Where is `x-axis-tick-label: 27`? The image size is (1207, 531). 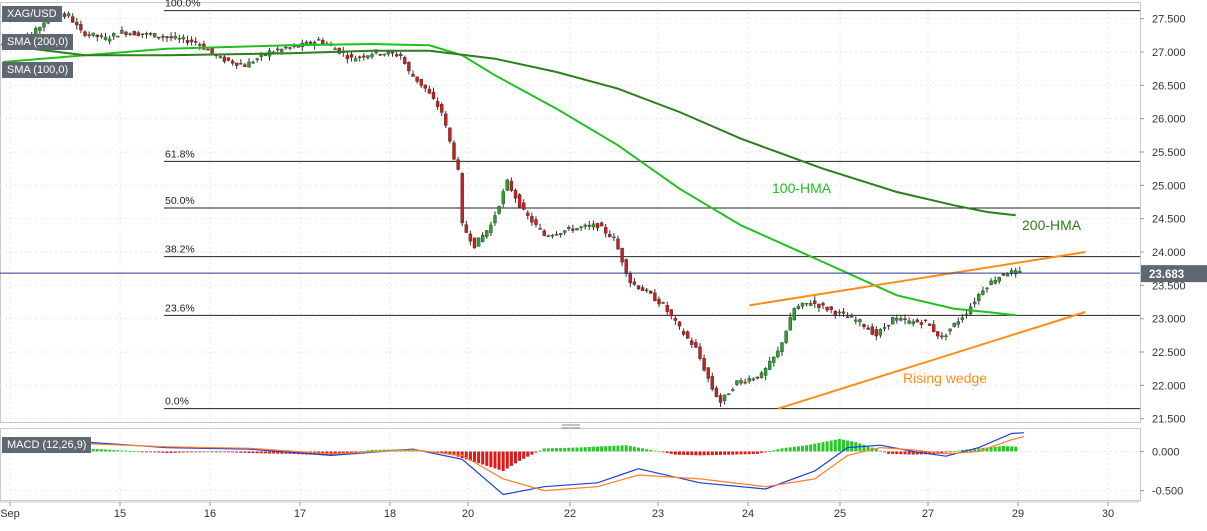
x-axis-tick-label: 27 is located at coordinates (928, 514).